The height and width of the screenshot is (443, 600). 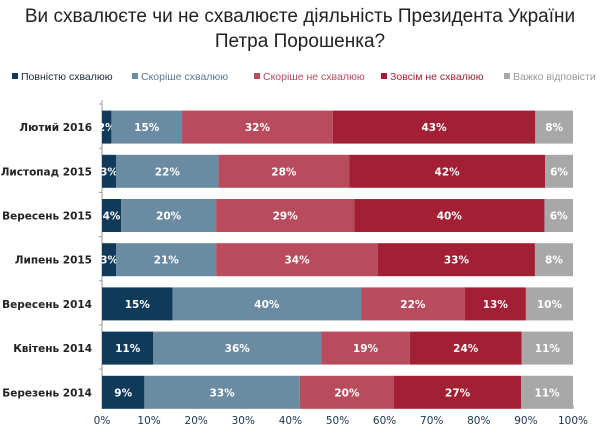 What do you see at coordinates (47, 305) in the screenshot?
I see `category-label: Вересень 2014` at bounding box center [47, 305].